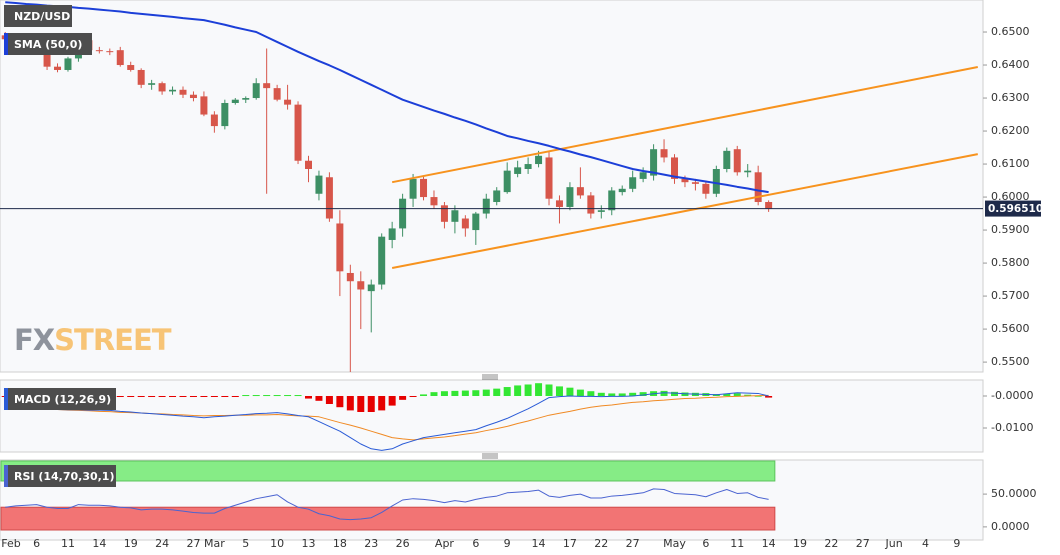 The height and width of the screenshot is (555, 1060). What do you see at coordinates (1015, 209) in the screenshot?
I see `last-price-label: 0.596510` at bounding box center [1015, 209].